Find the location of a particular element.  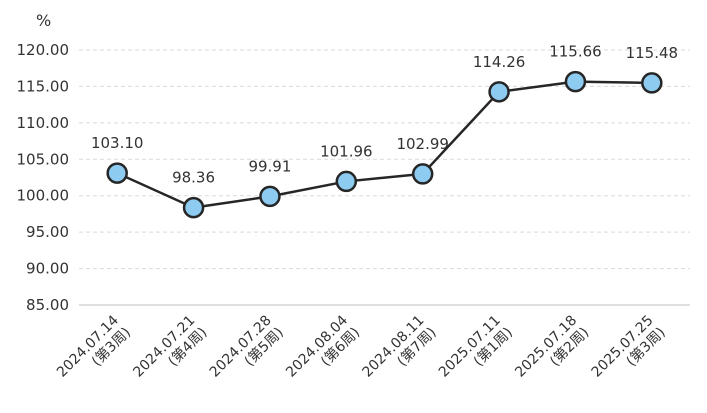

y-axis-unit: % is located at coordinates (43, 20).